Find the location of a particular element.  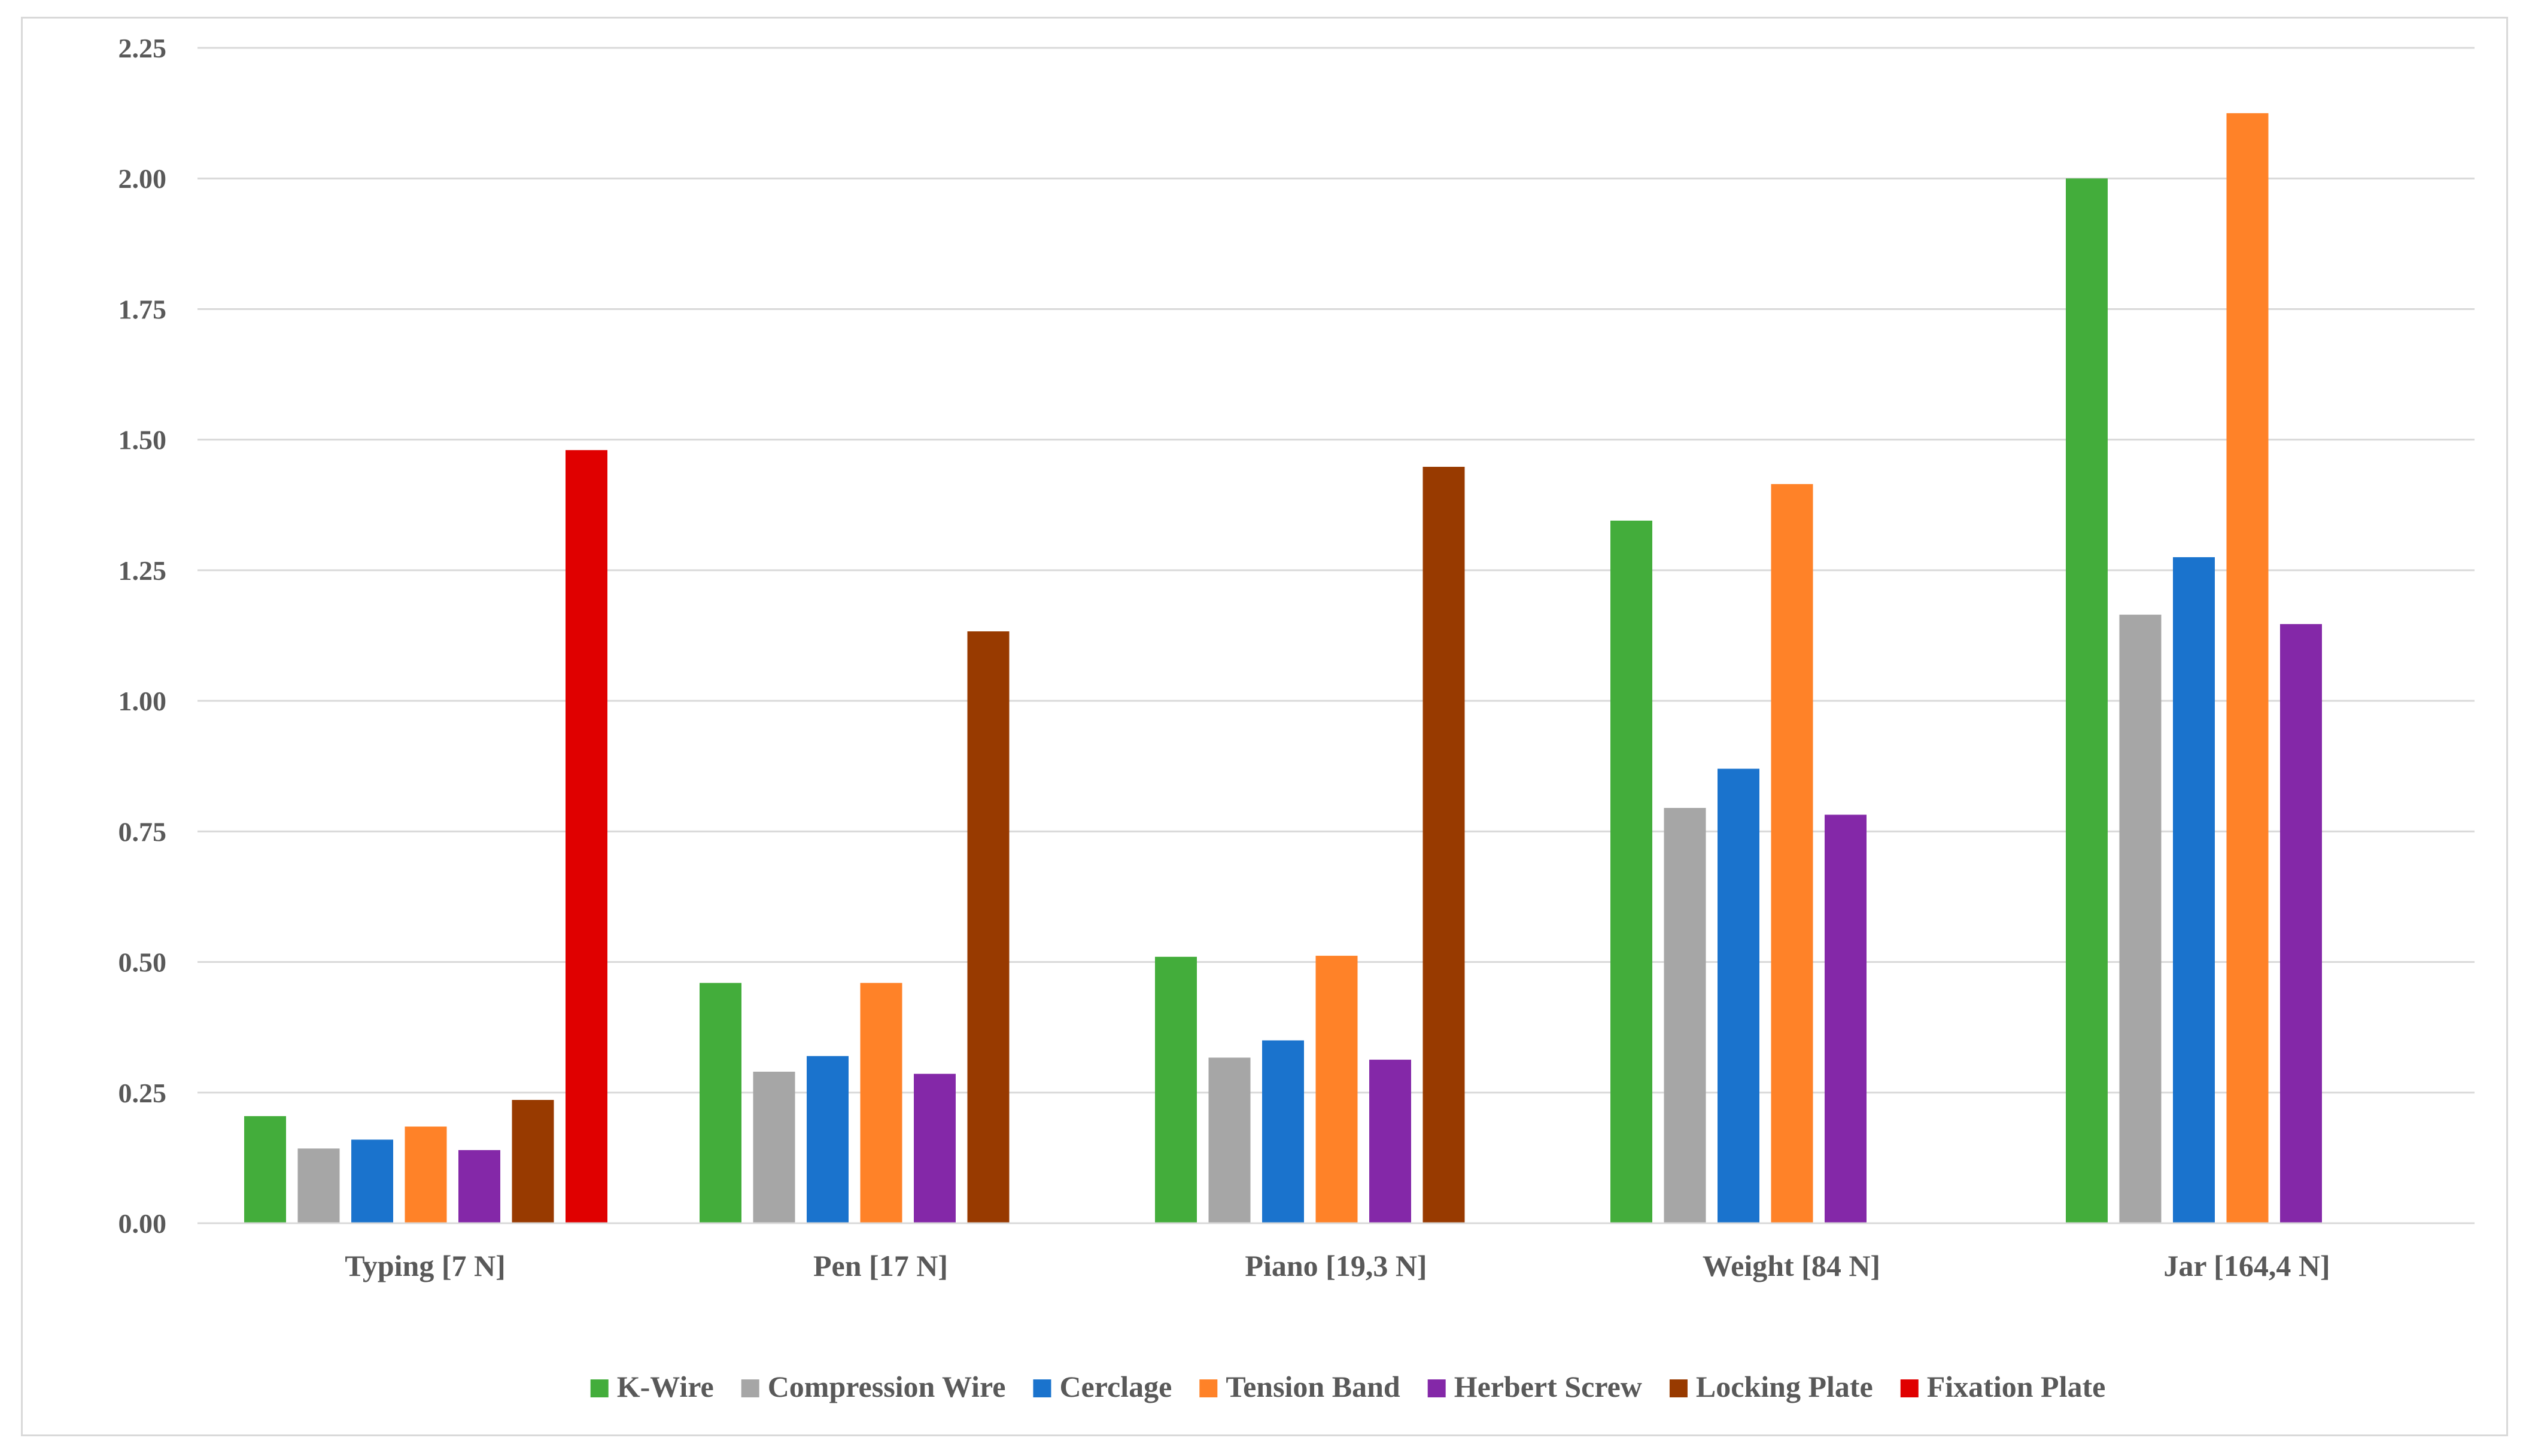

y-tick-label: 1.25 is located at coordinates (142, 570).